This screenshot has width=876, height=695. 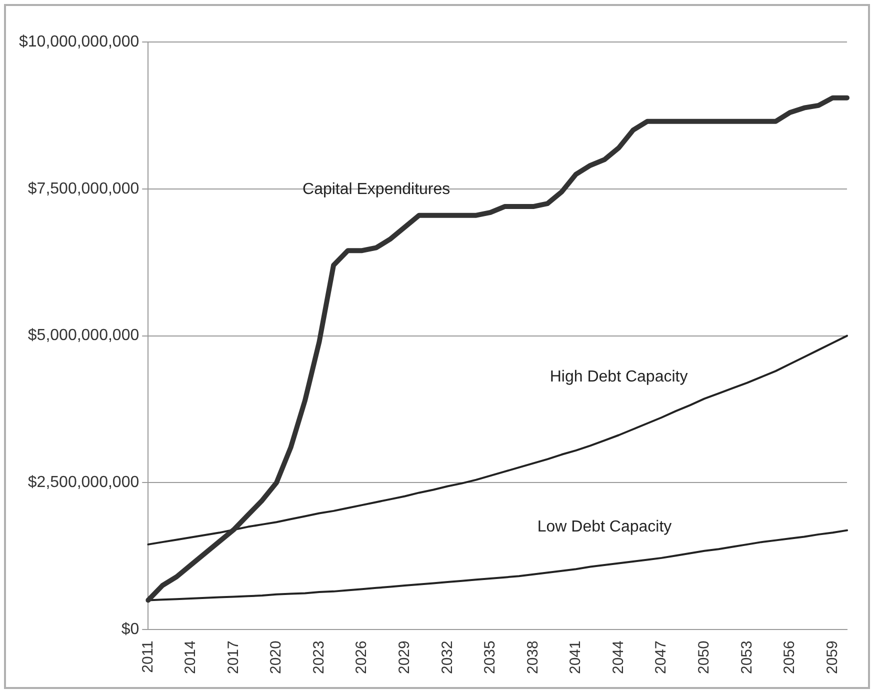 What do you see at coordinates (575, 657) in the screenshot?
I see `x-tick-label: 2041` at bounding box center [575, 657].